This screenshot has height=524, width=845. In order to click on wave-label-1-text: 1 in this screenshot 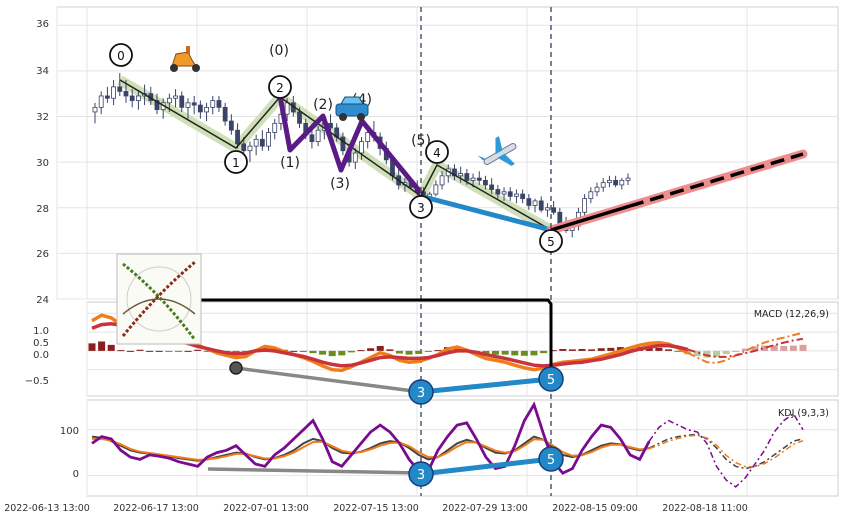, I will do `click(236, 163)`.